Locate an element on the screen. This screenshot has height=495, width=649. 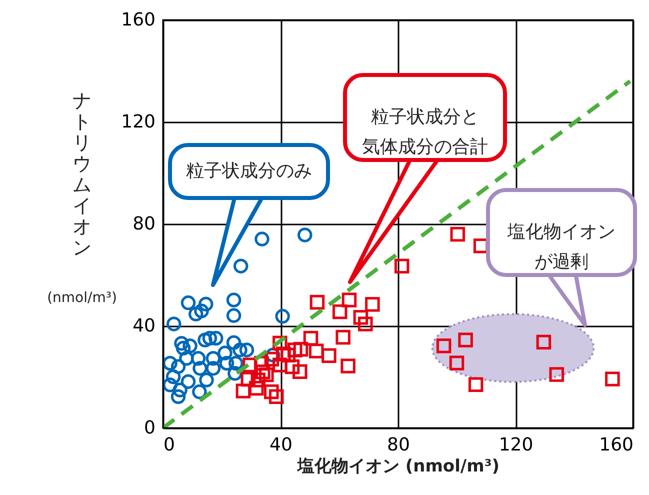
y-tick-label: 120 is located at coordinates (138, 122).